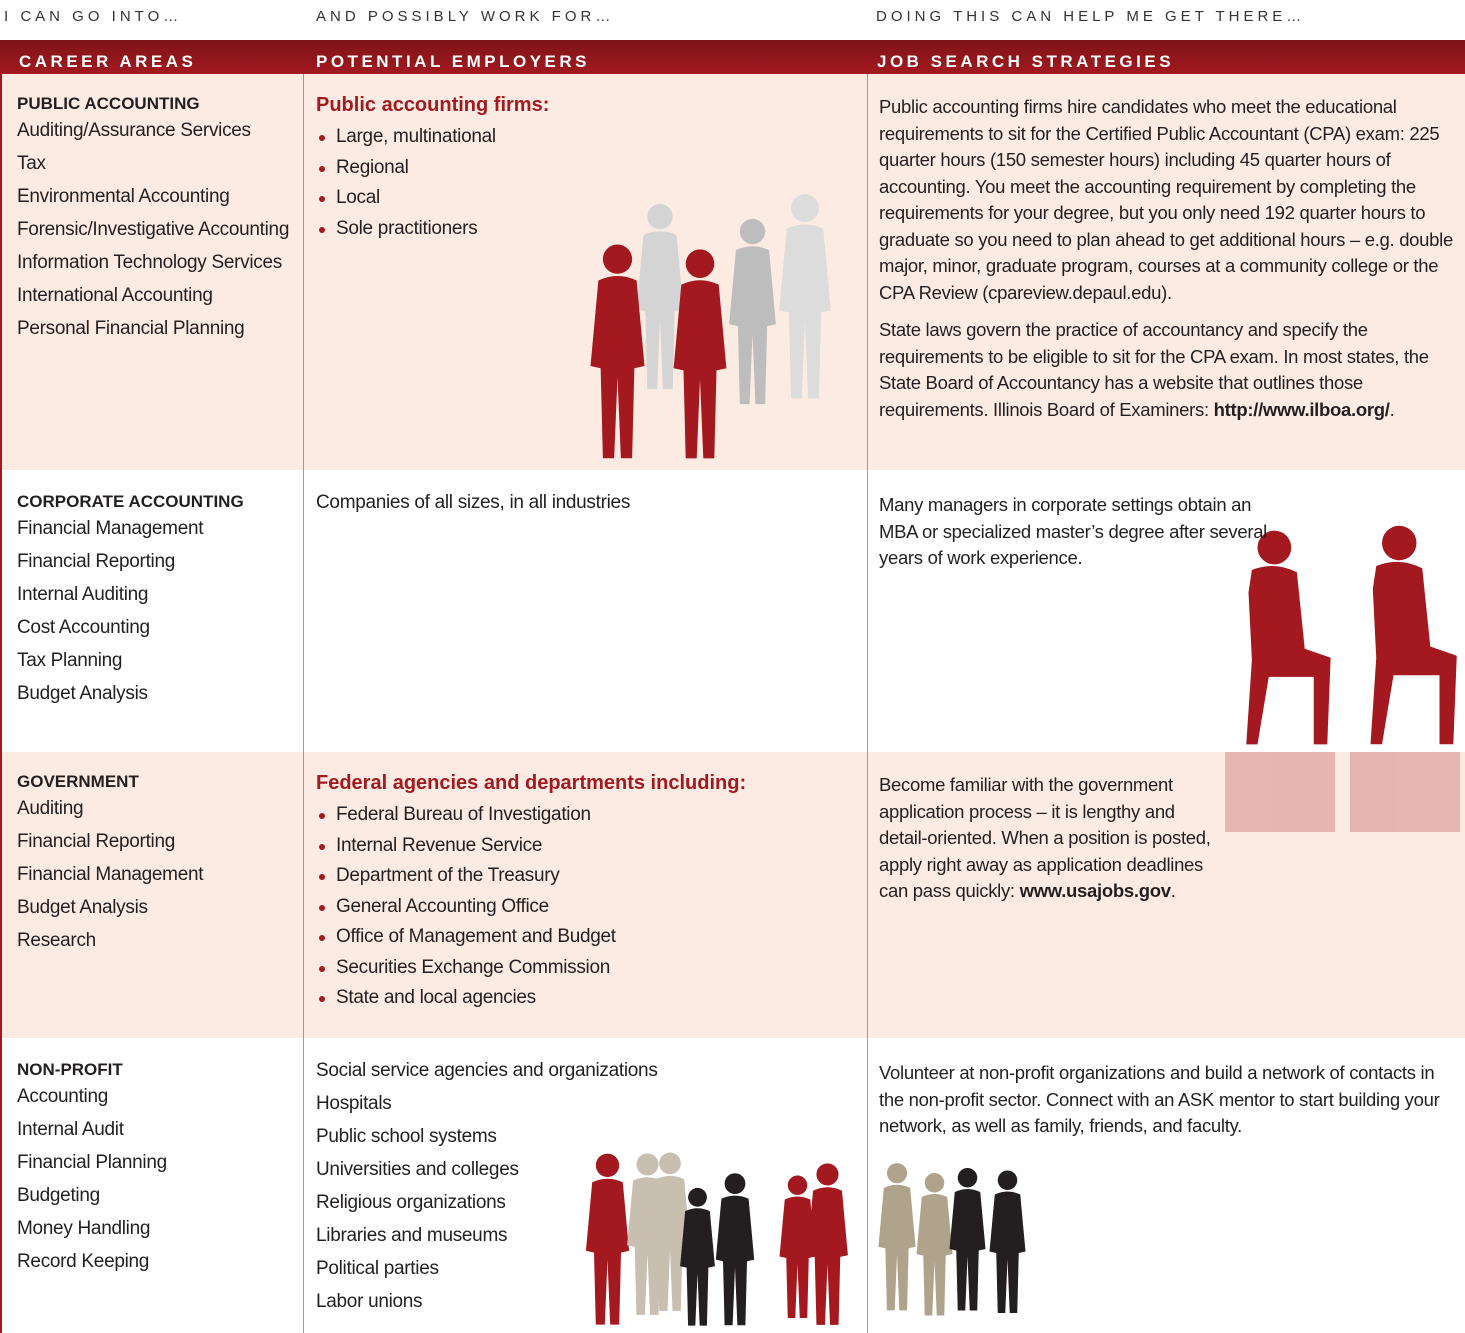 This screenshot has height=1333, width=1465. What do you see at coordinates (433, 105) in the screenshot?
I see `employer-title: Public accounting firms:` at bounding box center [433, 105].